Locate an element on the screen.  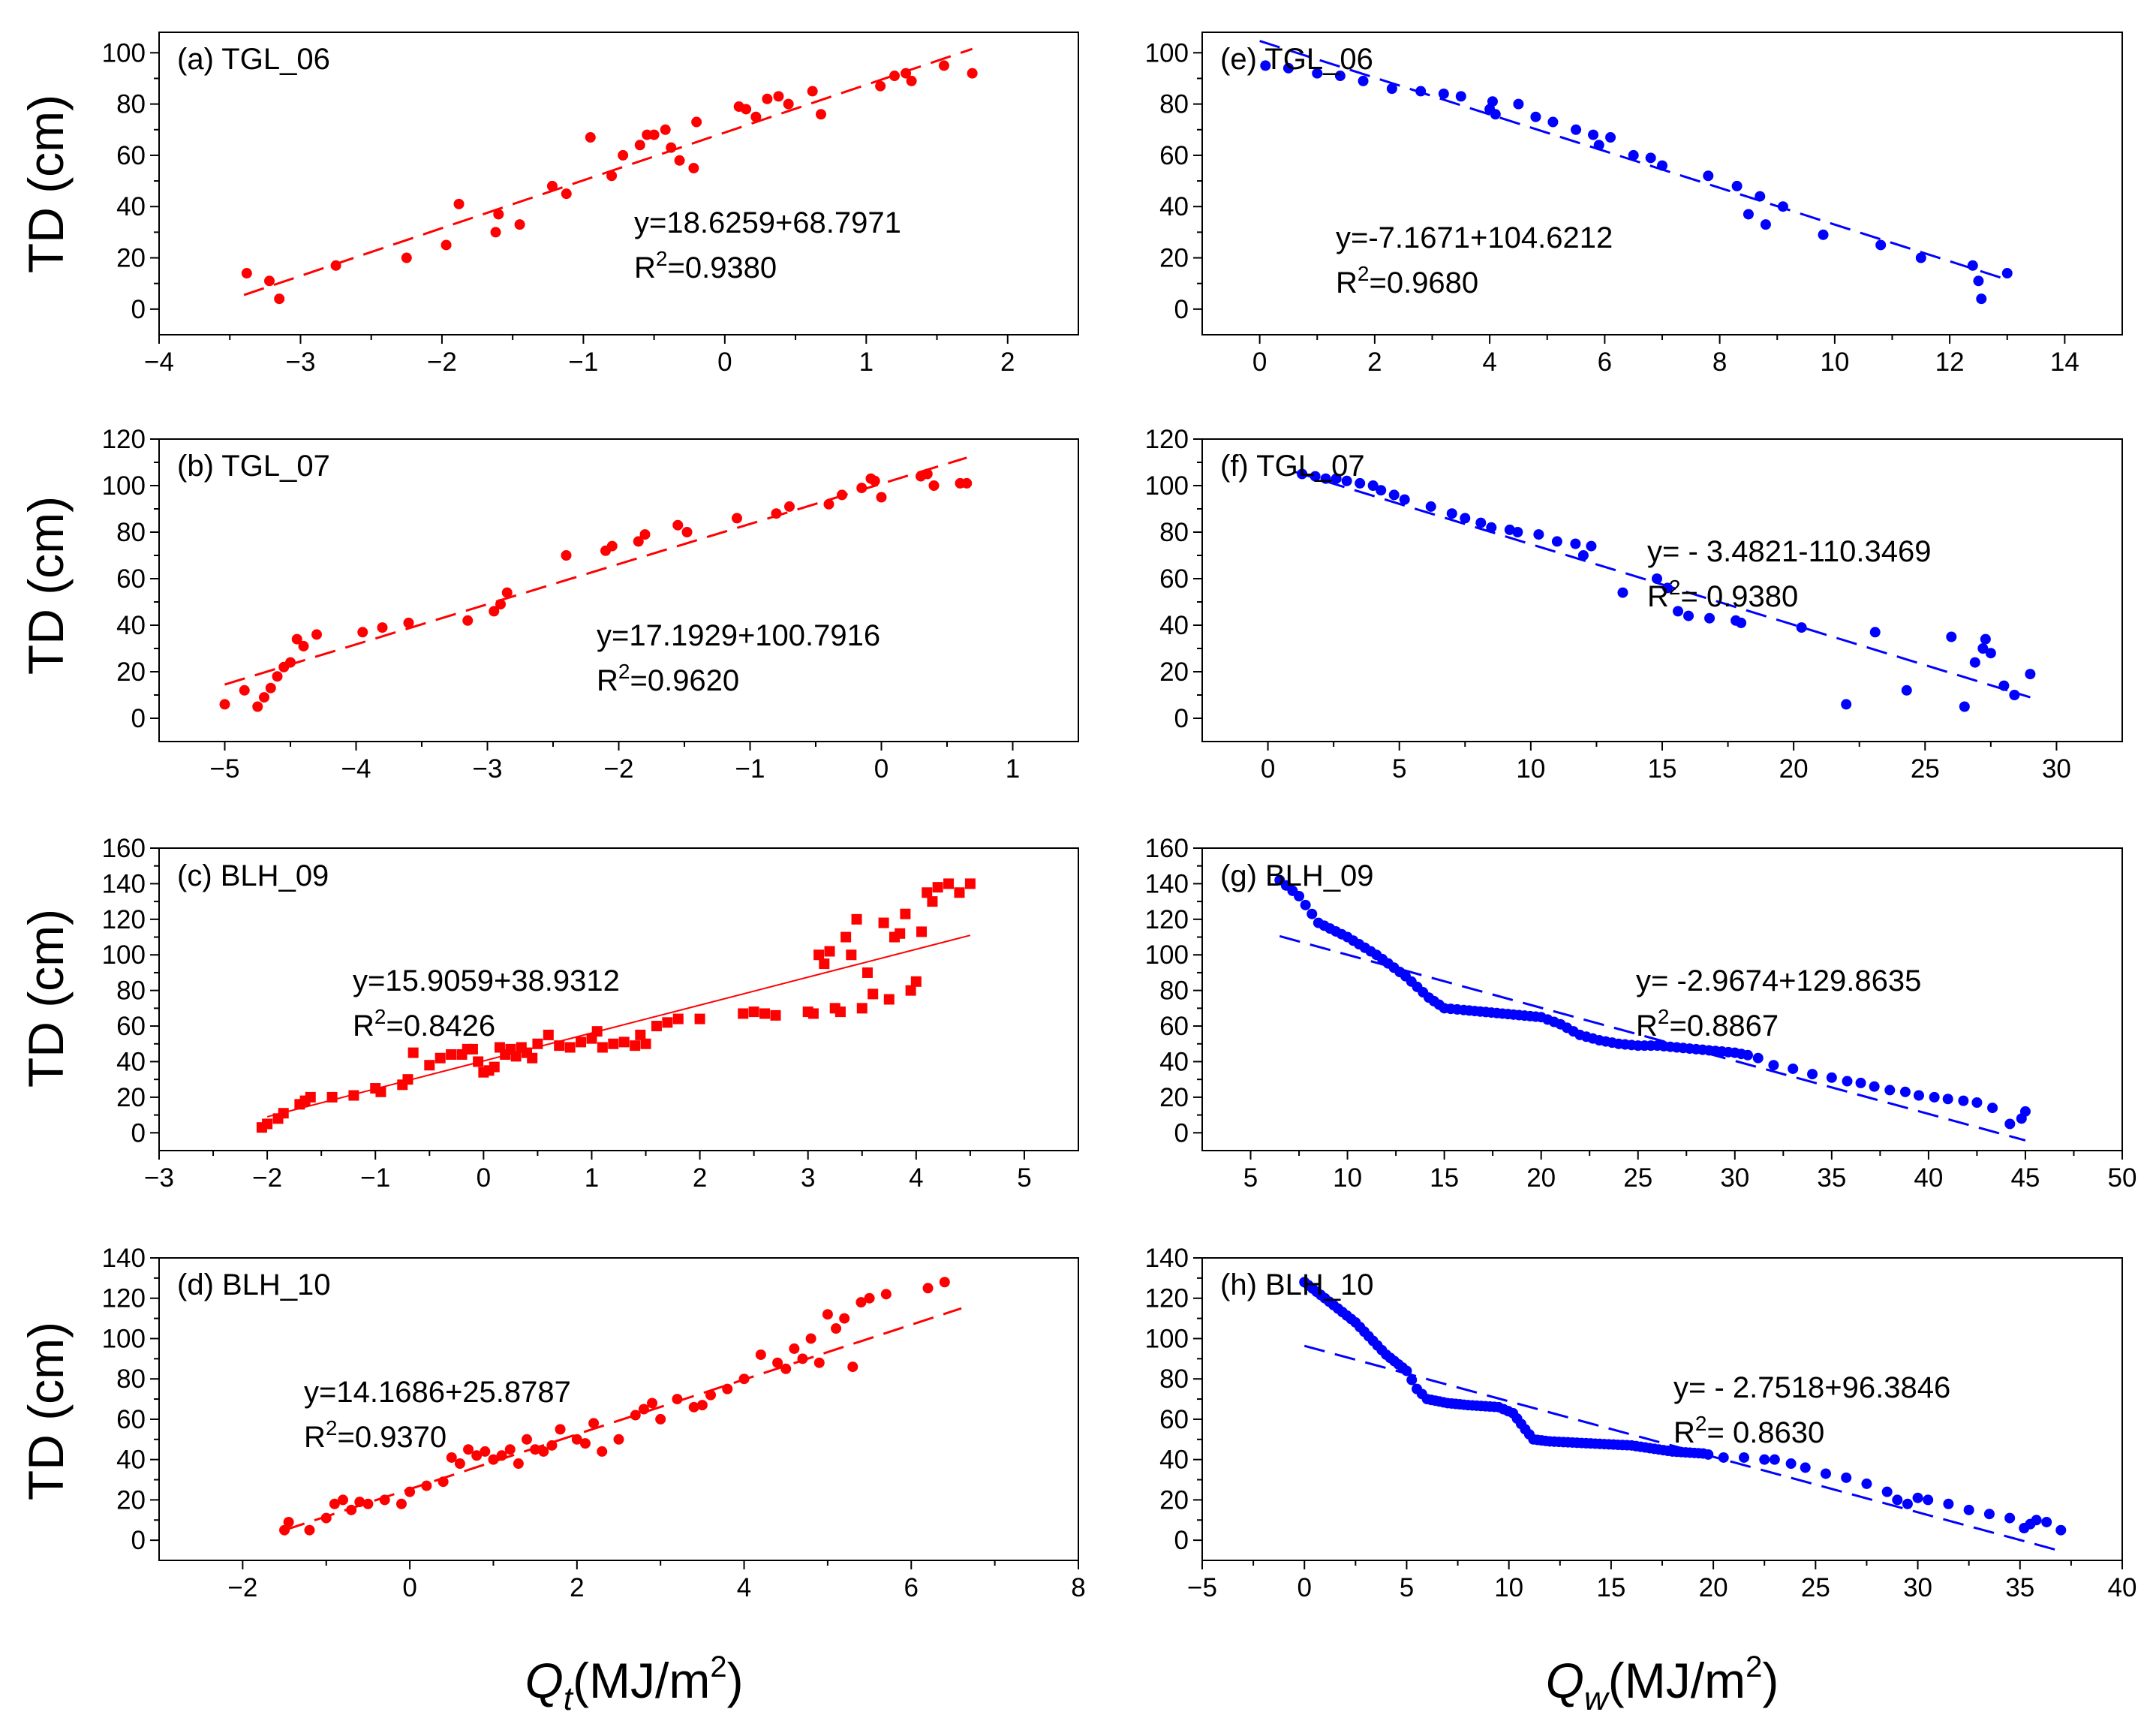
x-axis-left-unit: (MJ/m is located at coordinates (641, 1680).